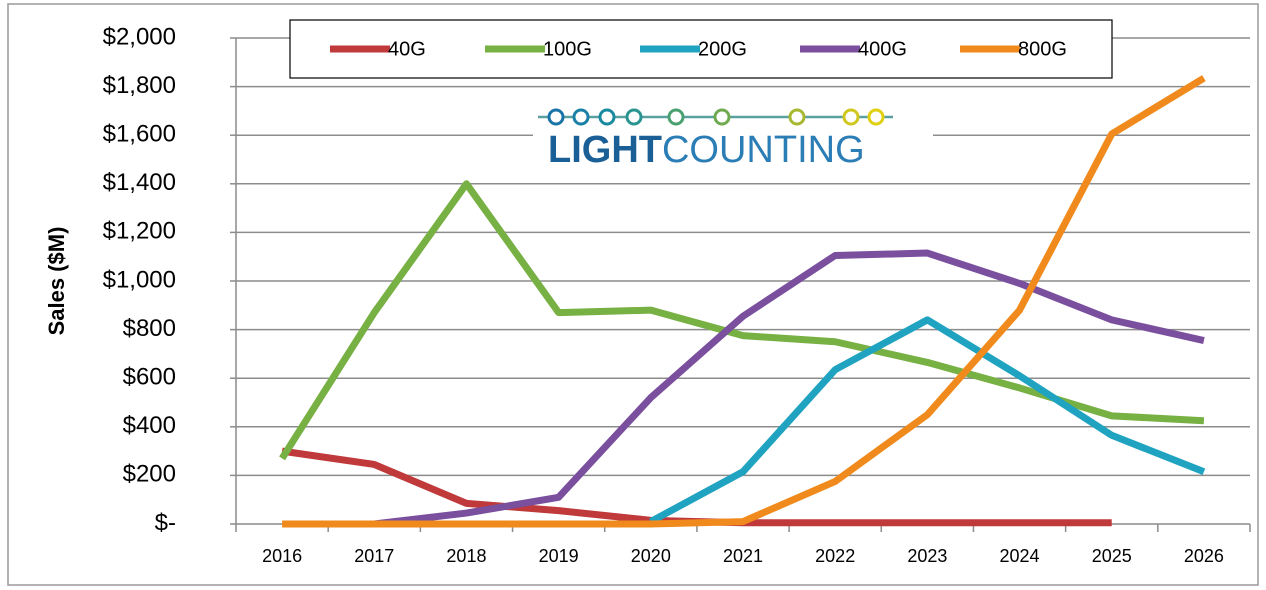 This screenshot has width=1266, height=590. Describe the element at coordinates (149, 474) in the screenshot. I see `y-tick-label: $200` at that location.